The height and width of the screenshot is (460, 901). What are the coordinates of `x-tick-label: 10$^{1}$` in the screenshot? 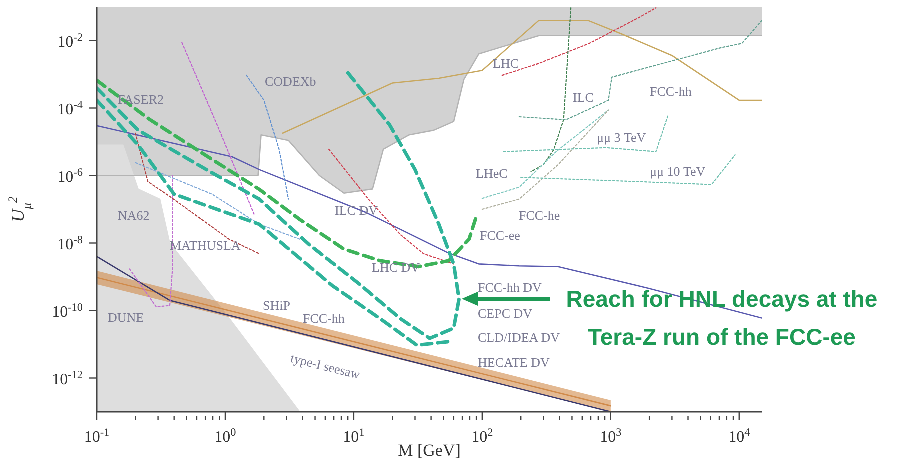 It's located at (354, 436).